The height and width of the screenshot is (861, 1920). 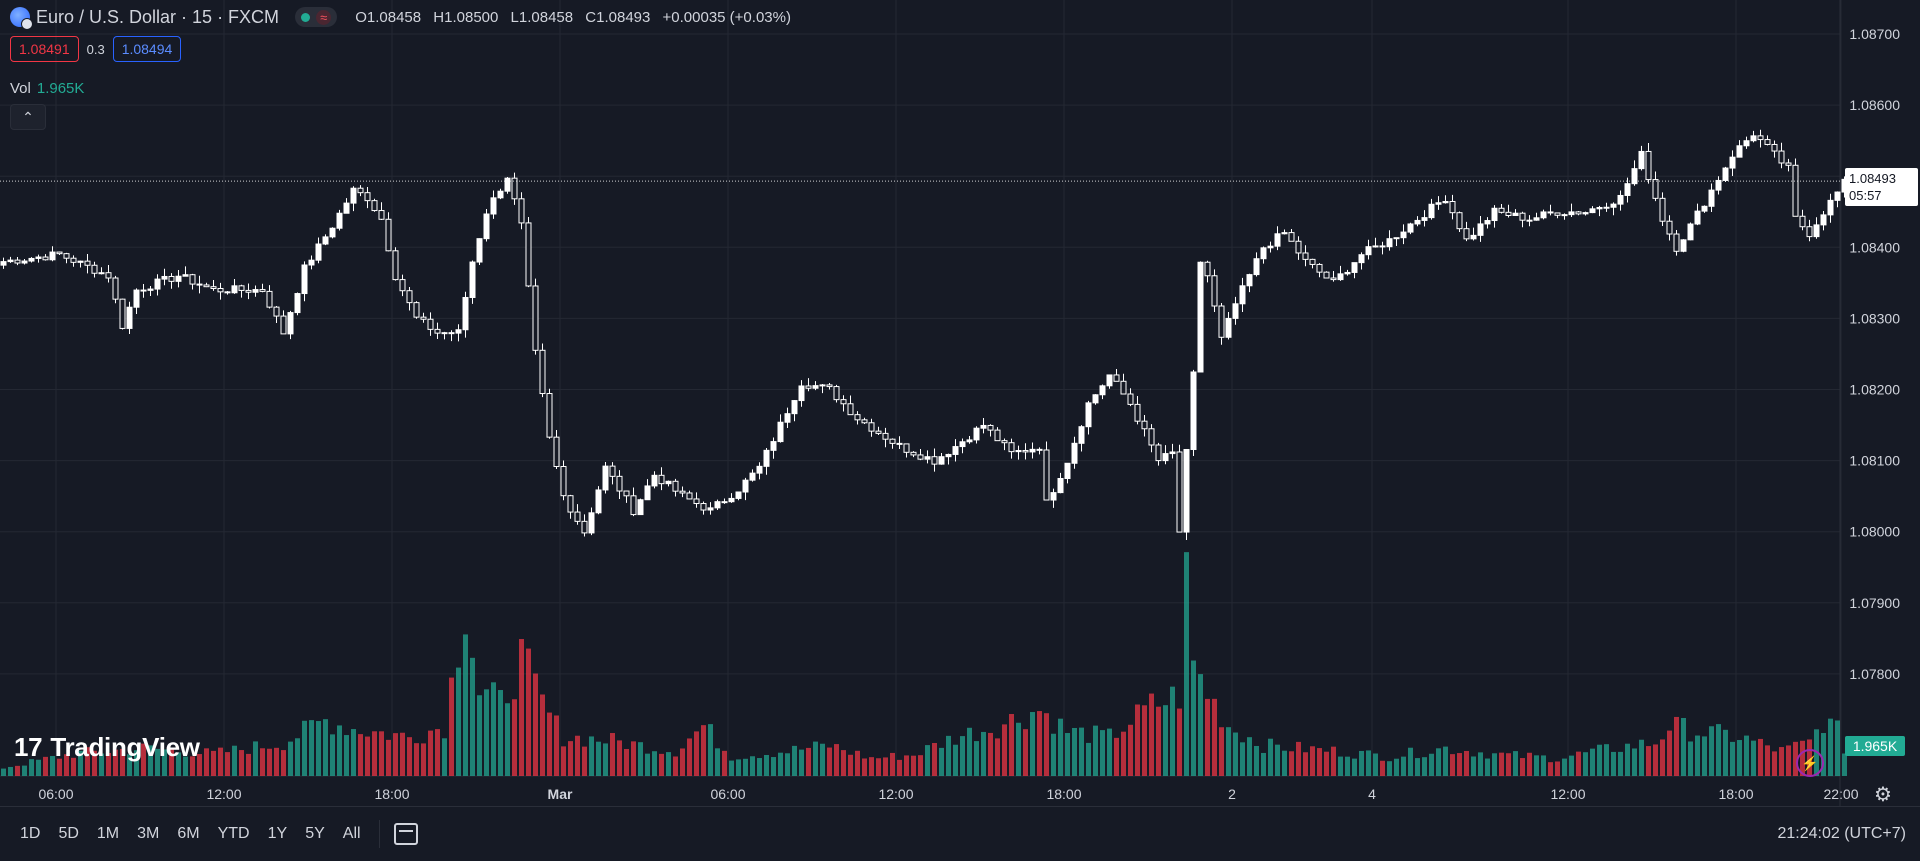 I want to click on market-status-pill: ≈, so click(x=316, y=17).